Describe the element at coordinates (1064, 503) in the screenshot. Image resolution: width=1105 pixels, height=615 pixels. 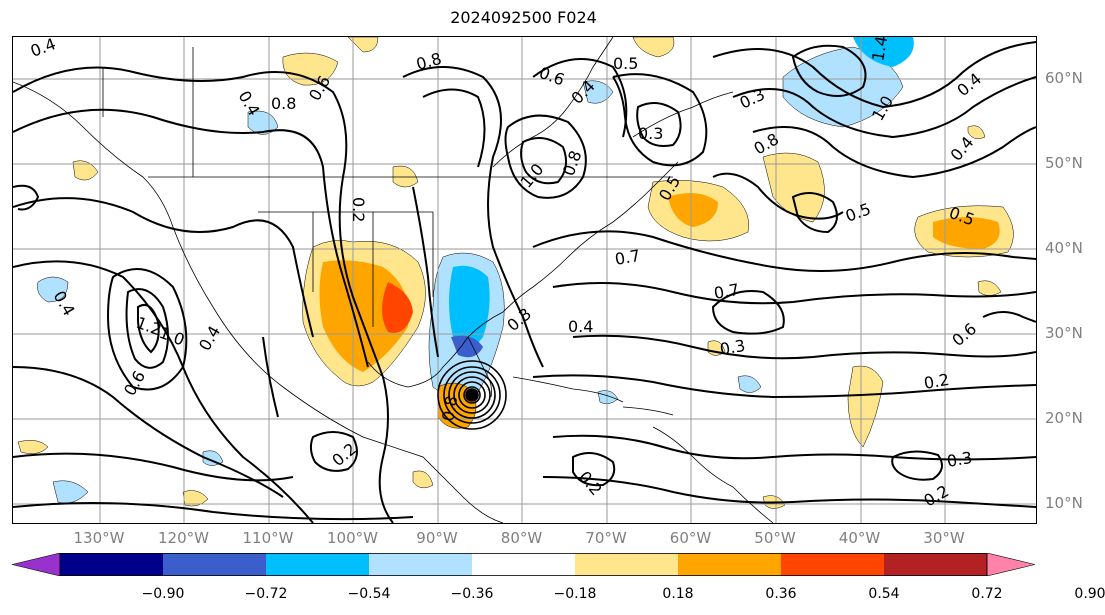
I see `latitude-label: 10°N` at that location.